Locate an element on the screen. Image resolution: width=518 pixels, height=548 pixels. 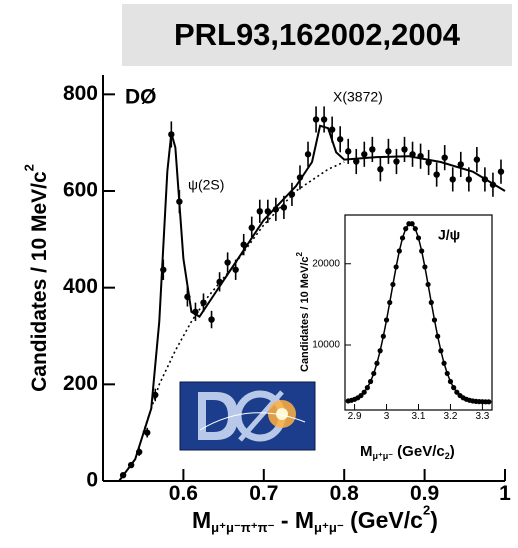
x-tick-label: 2.9 is located at coordinates (355, 416).